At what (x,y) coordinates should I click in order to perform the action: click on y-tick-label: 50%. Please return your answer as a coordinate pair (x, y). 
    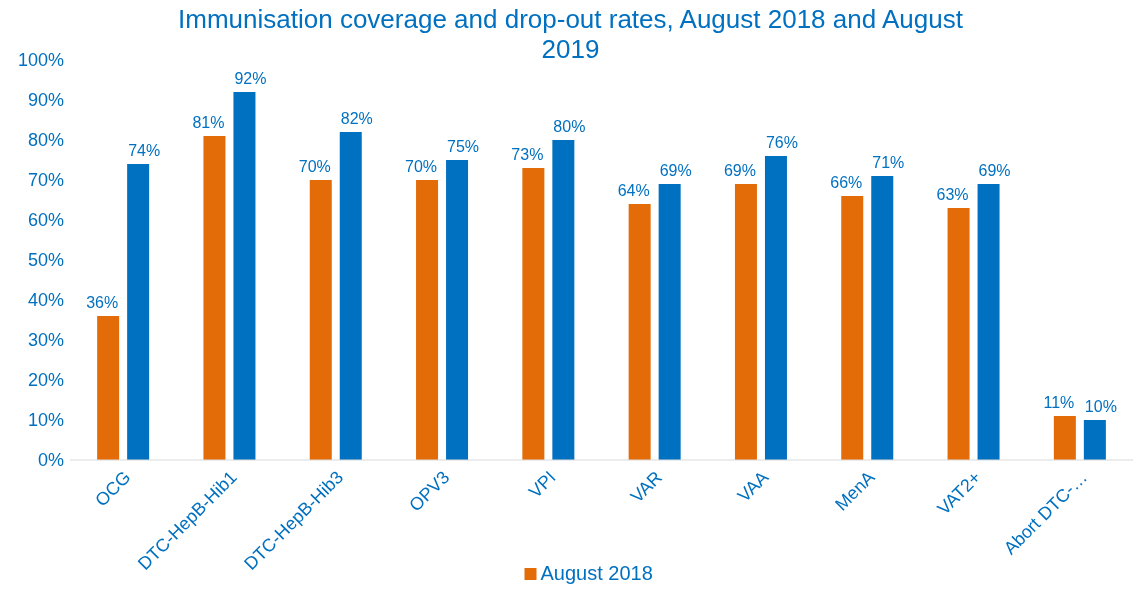
    Looking at the image, I should click on (45, 260).